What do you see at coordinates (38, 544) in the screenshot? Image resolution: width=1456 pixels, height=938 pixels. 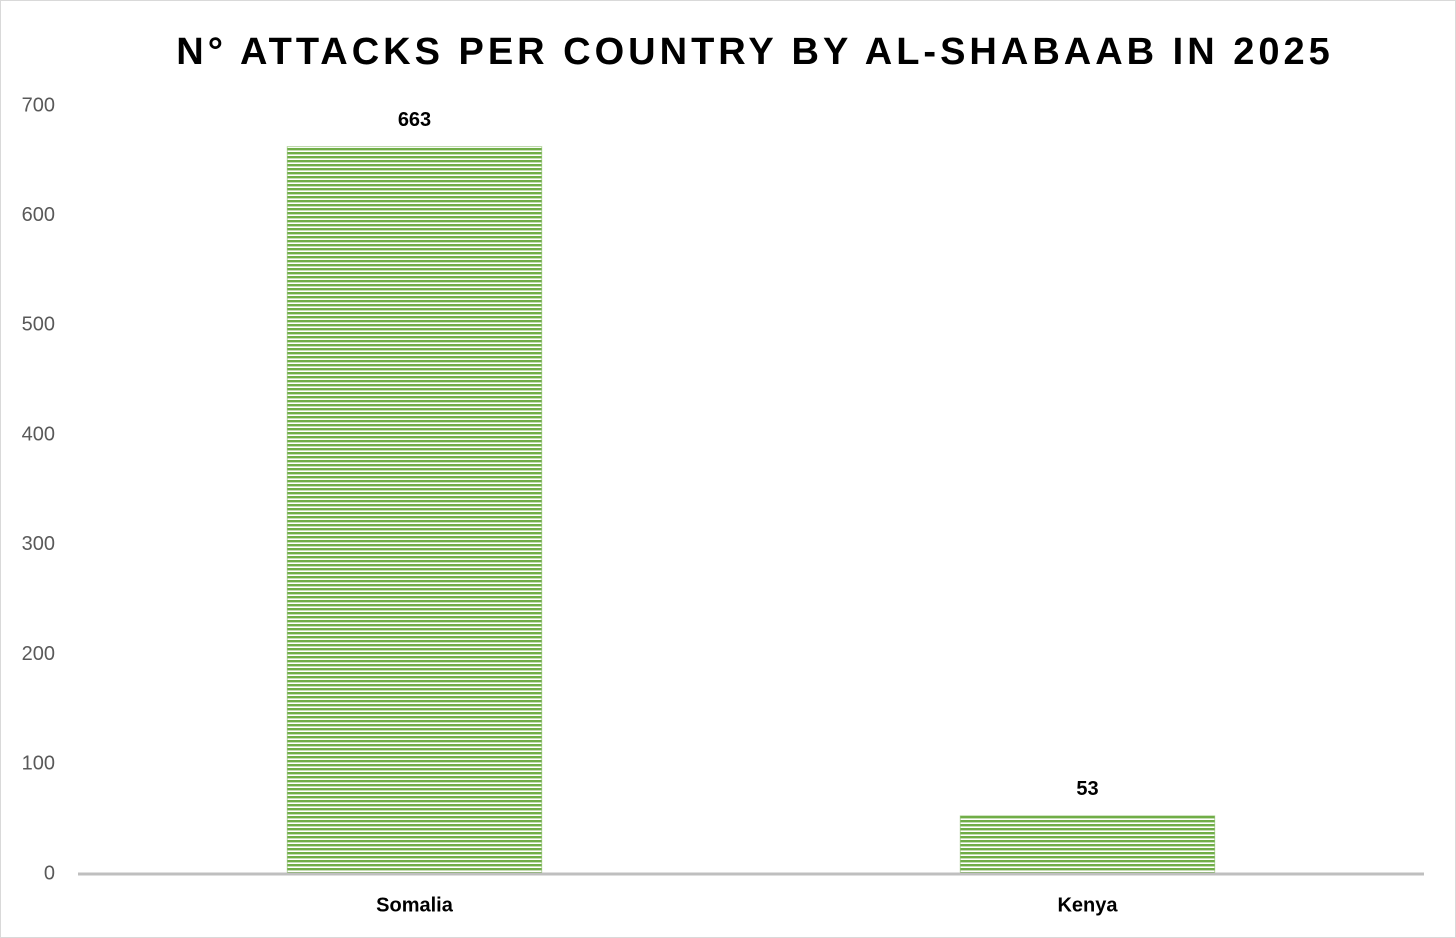 I see `y-tick-label: 300` at bounding box center [38, 544].